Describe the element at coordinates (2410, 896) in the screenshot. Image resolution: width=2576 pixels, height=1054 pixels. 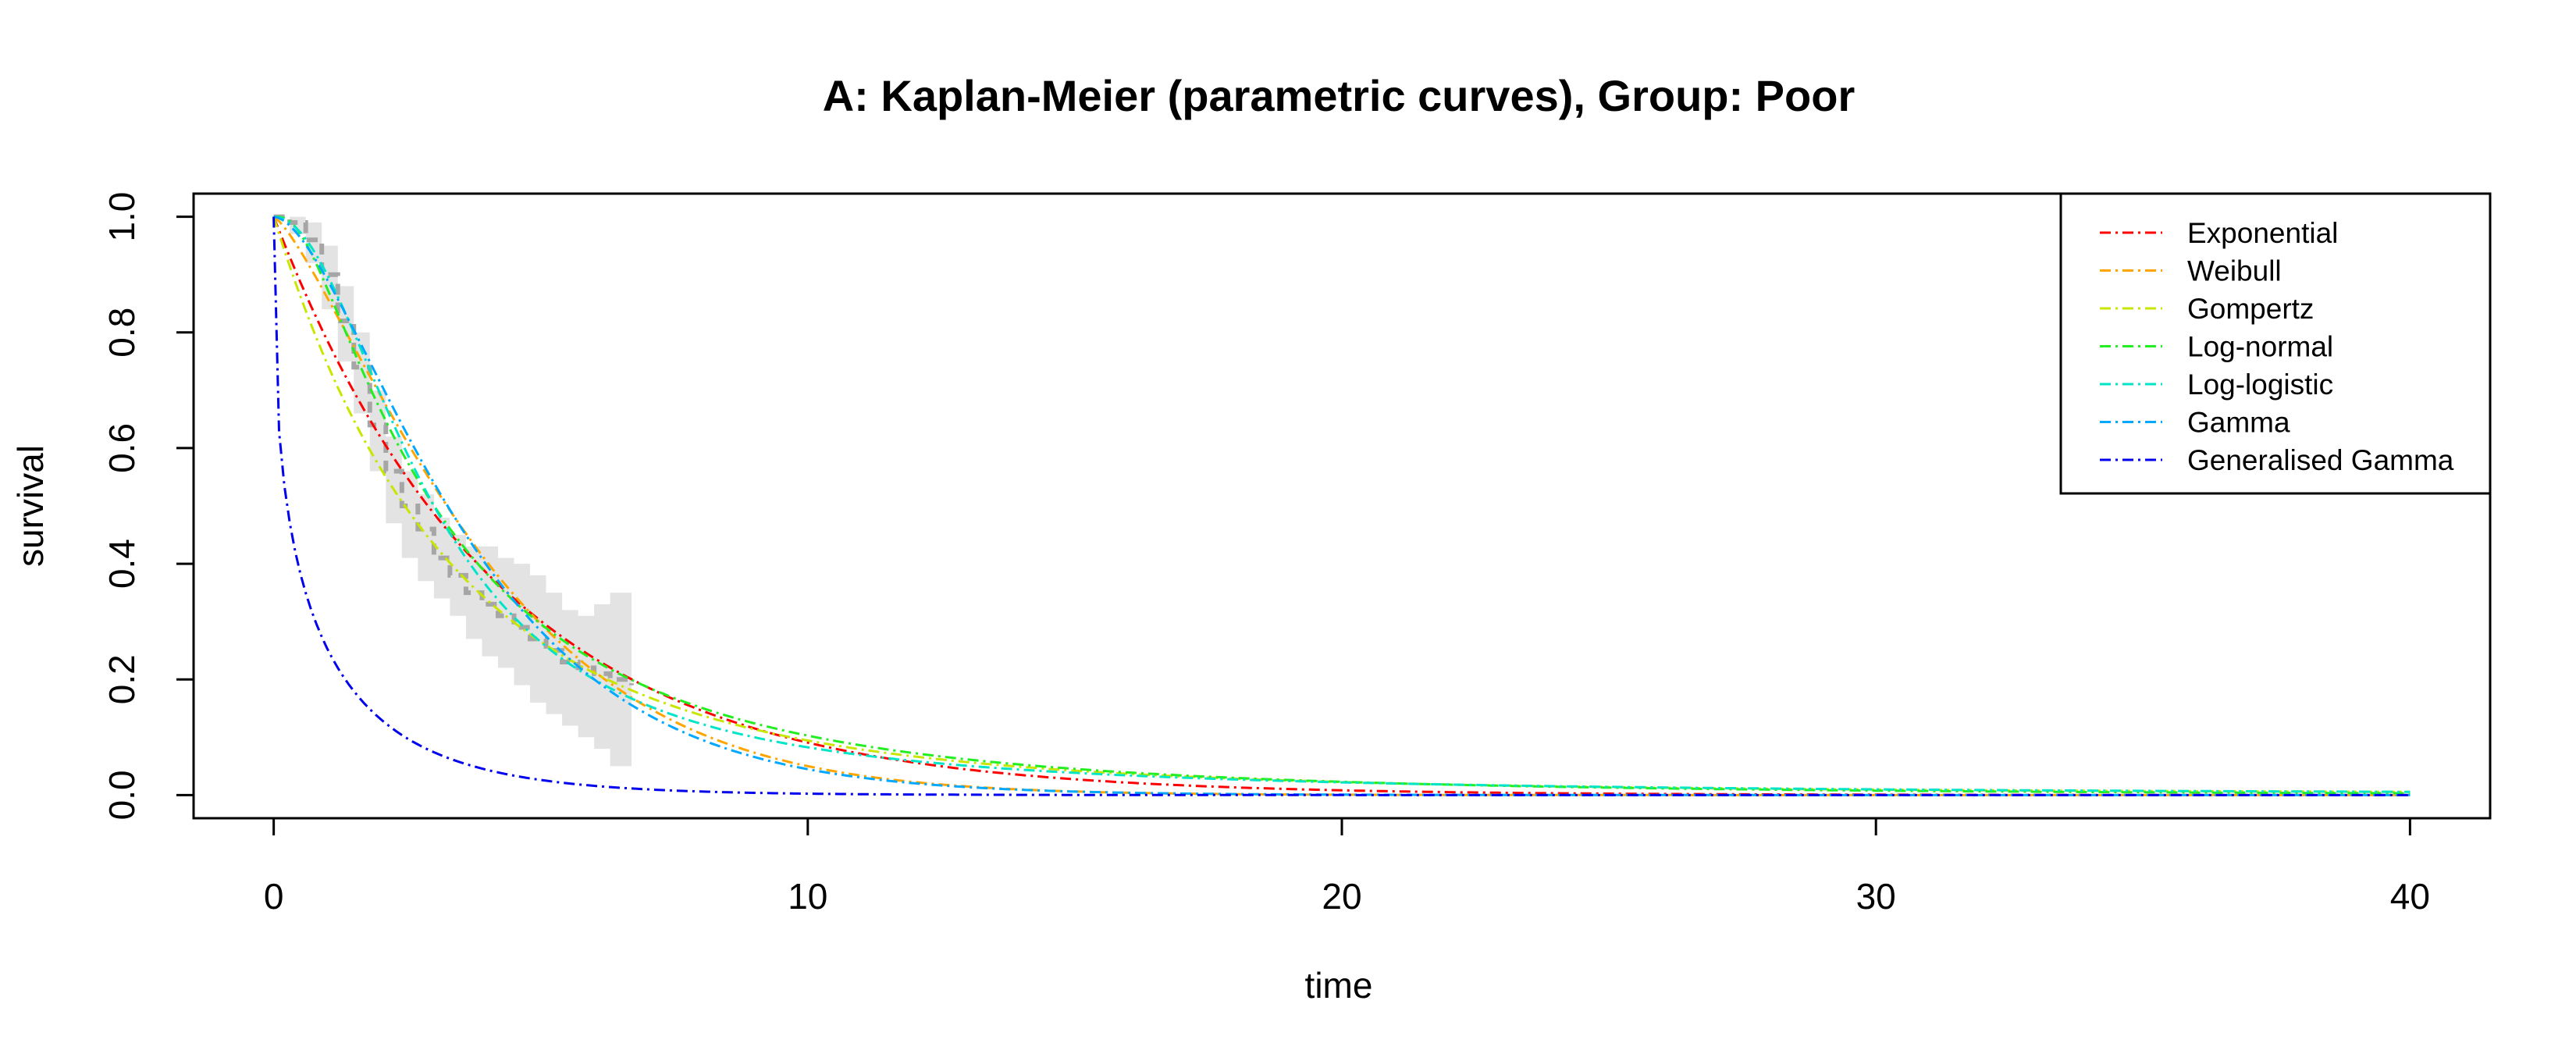
I see `x-tick-label: 40` at that location.